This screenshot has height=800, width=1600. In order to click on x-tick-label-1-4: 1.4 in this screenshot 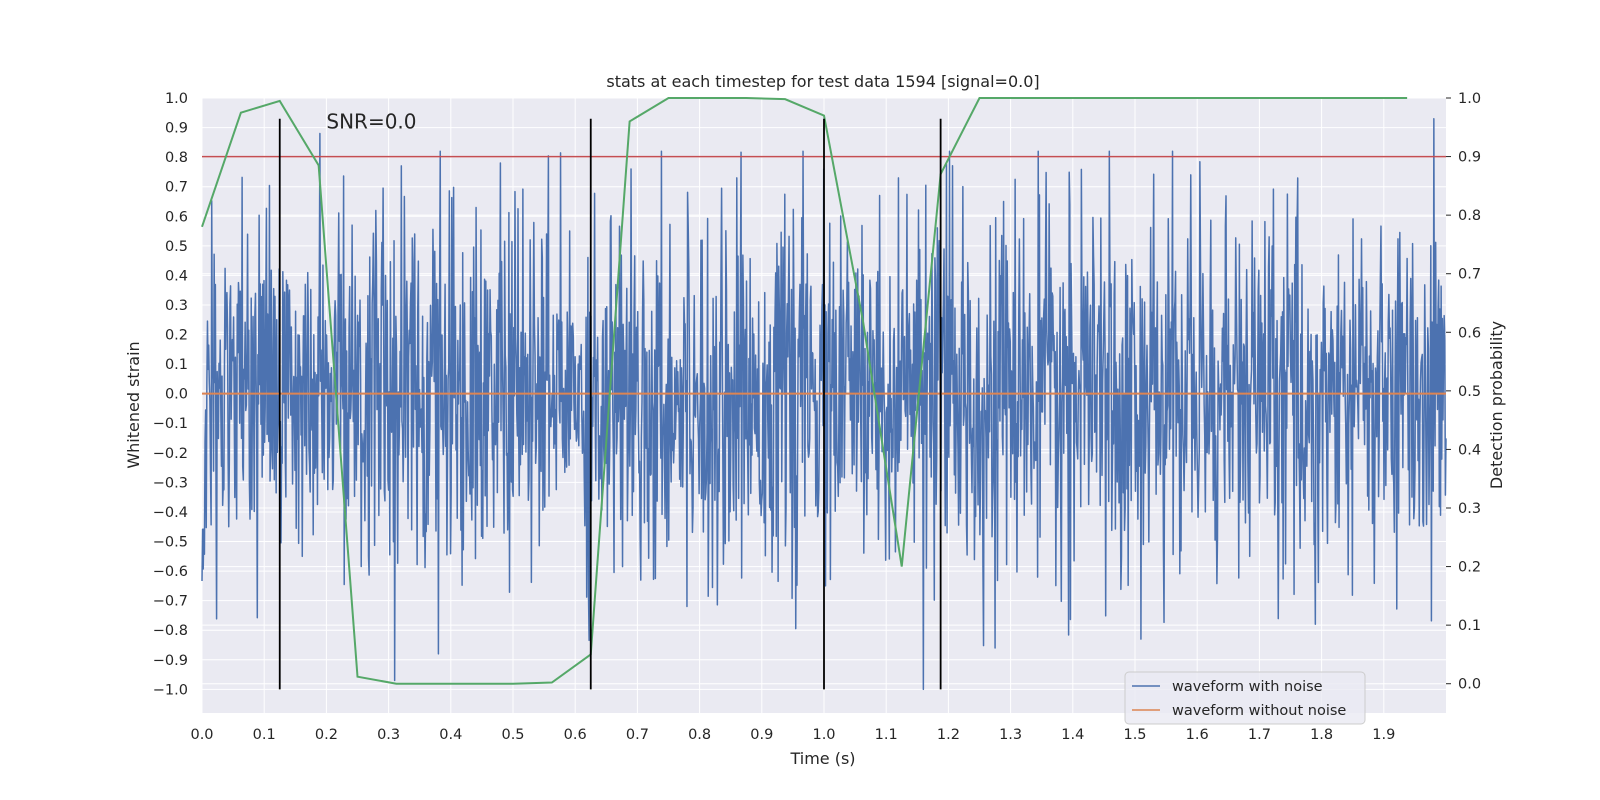, I will do `click(1072, 735)`.